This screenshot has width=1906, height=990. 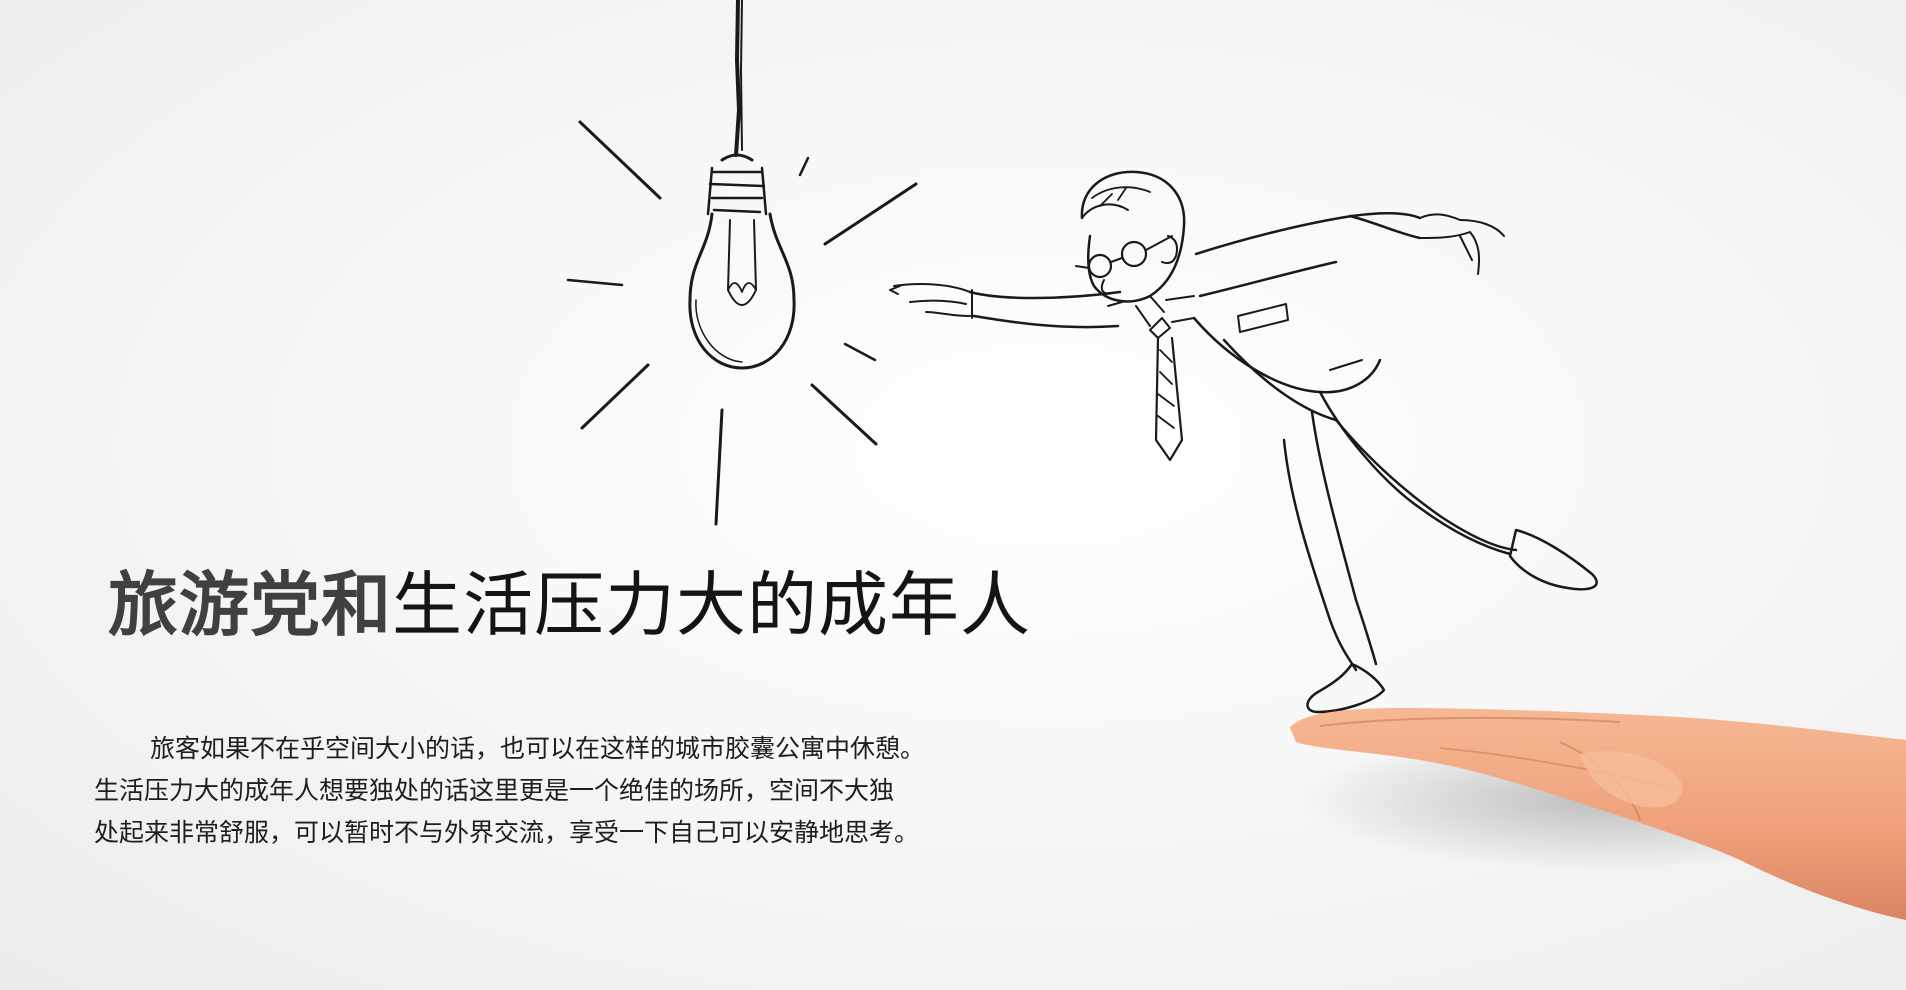 I want to click on paragraph-line: 旅客如果不在乎空间大小的话，也可以在这样的城市胶囊公寓中休憩。, so click(x=538, y=748).